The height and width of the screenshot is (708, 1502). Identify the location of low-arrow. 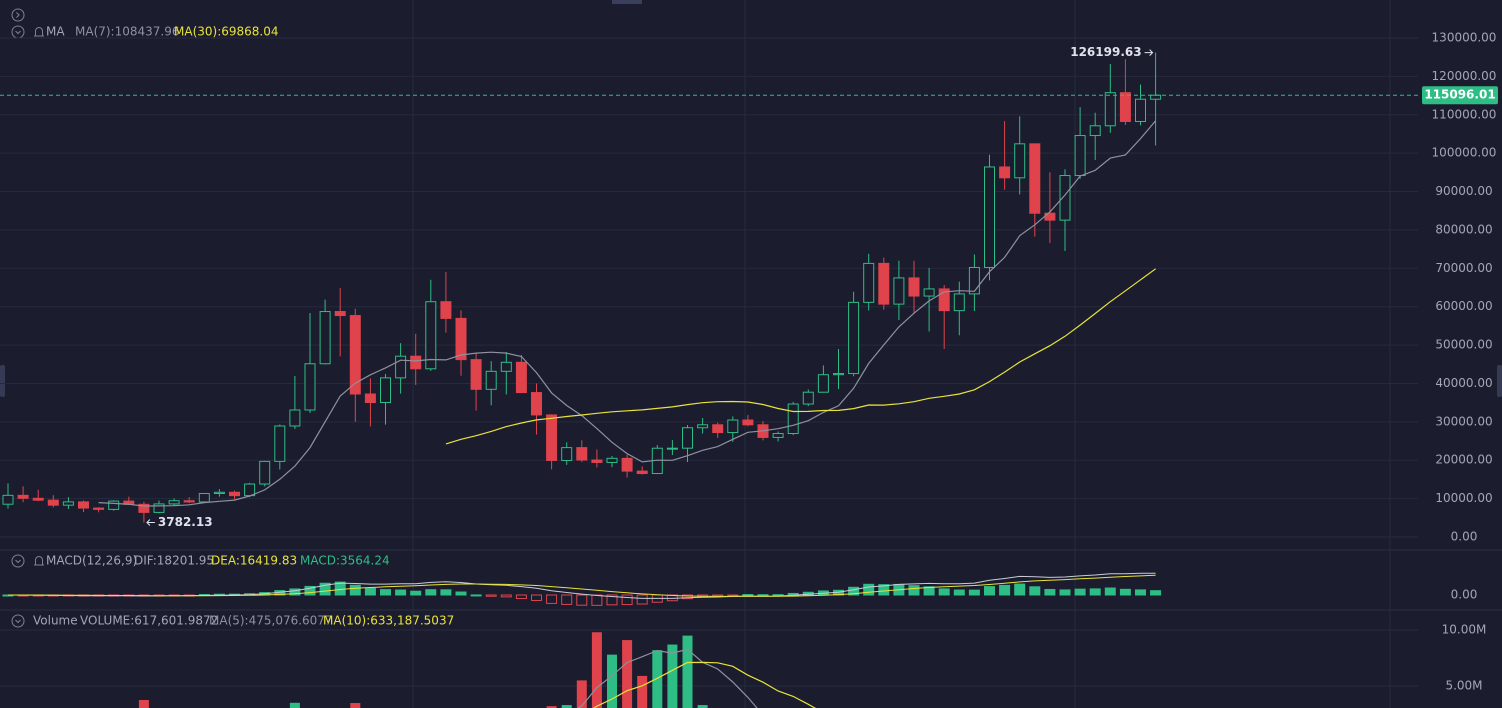
(150, 522).